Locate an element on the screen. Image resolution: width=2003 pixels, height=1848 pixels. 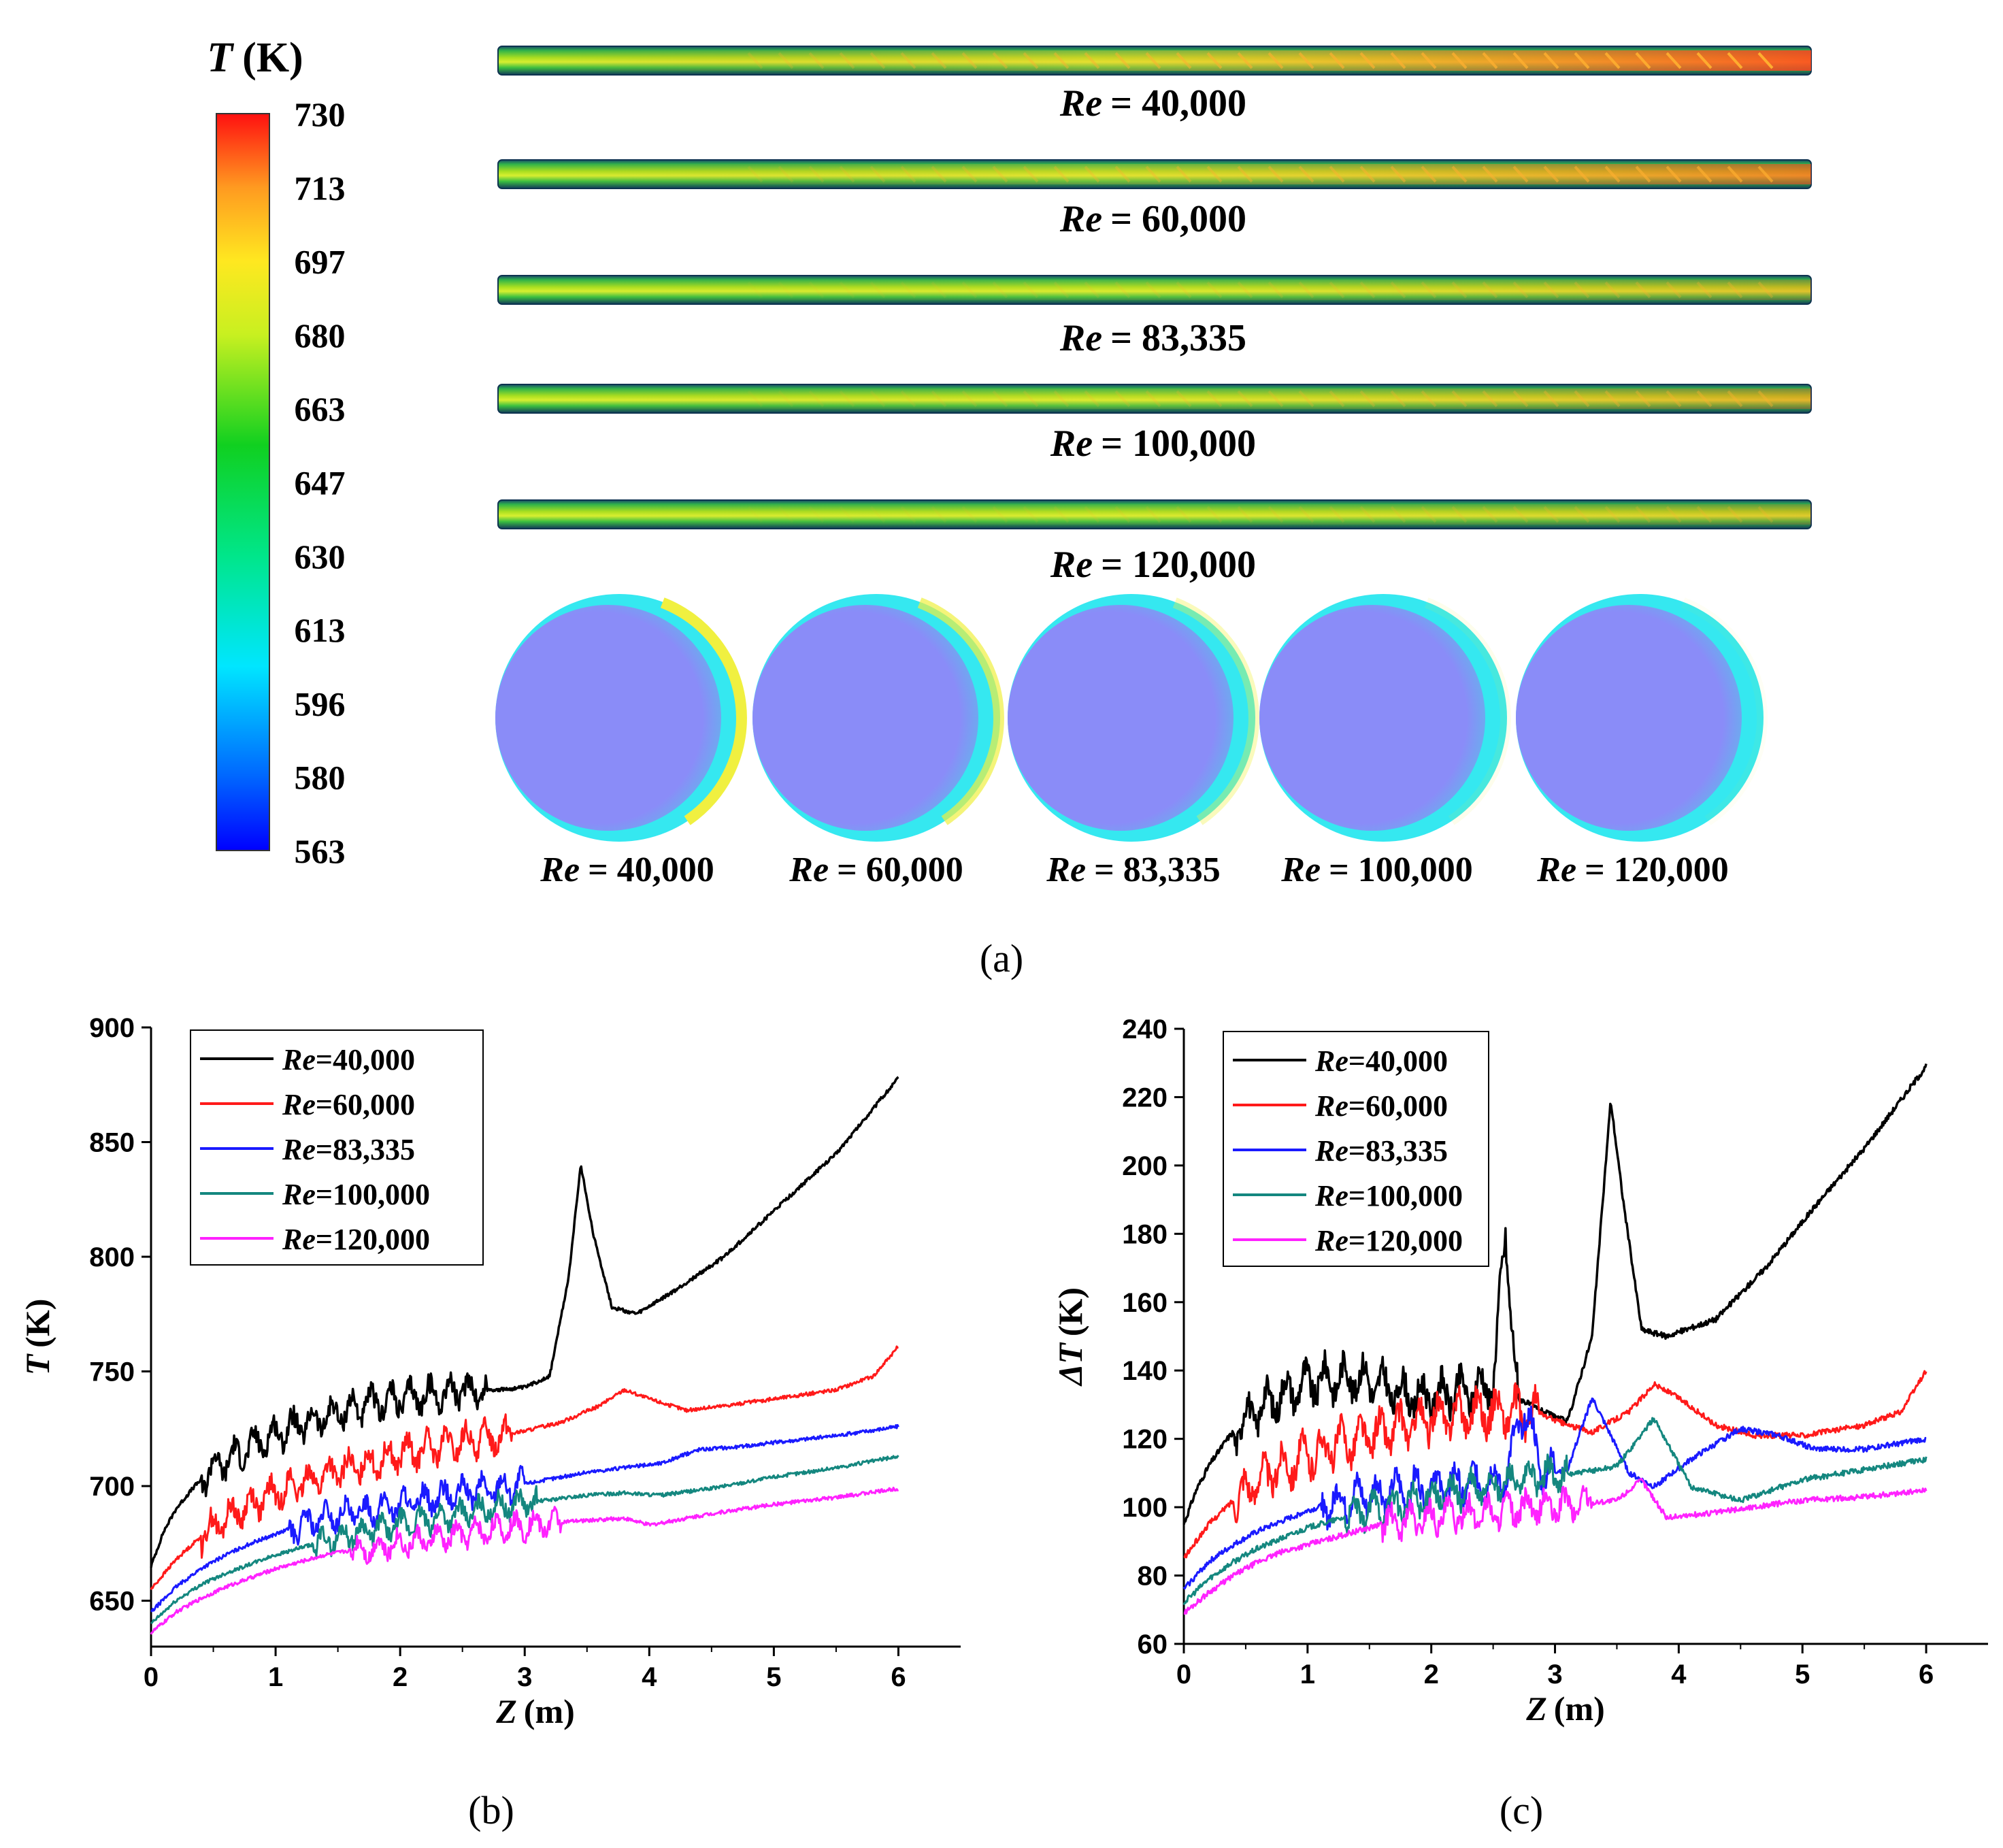
series-line-re100 is located at coordinates (1555, 1511).